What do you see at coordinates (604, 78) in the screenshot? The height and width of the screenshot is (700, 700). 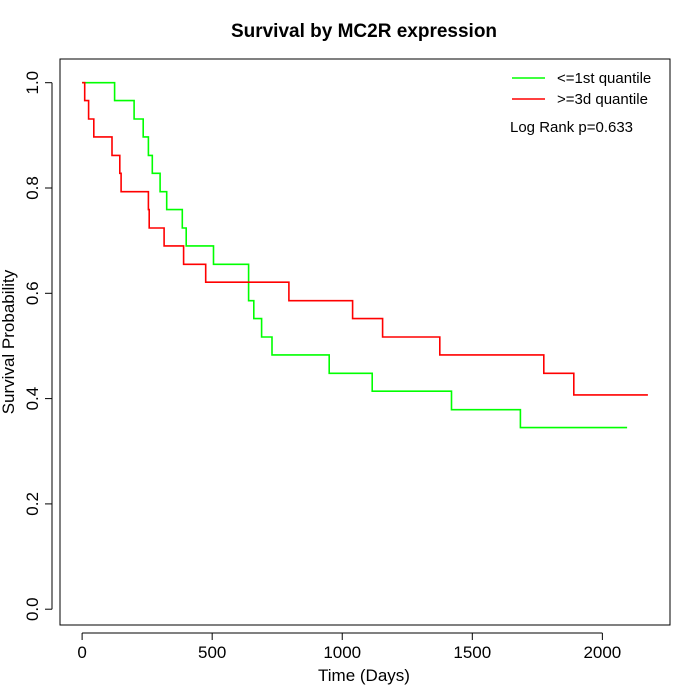 I see `legend-label-1: <=1st quantile` at bounding box center [604, 78].